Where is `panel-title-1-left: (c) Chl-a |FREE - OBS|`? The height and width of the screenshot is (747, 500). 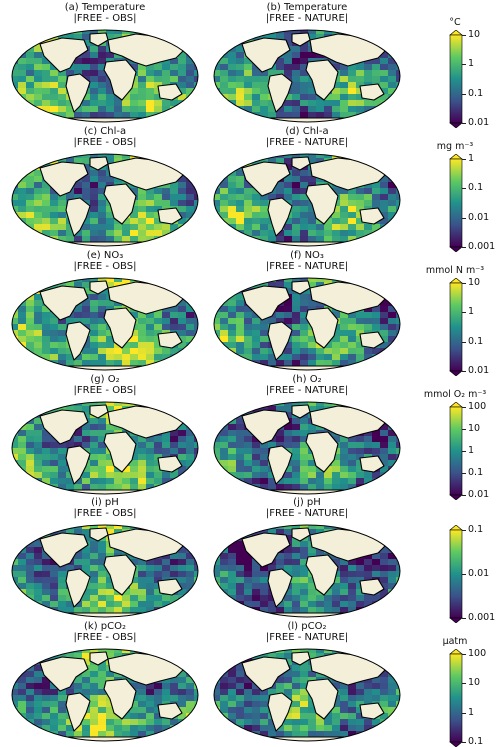
panel-title-1-left: (c) Chl-a |FREE - OBS| is located at coordinates (105, 137).